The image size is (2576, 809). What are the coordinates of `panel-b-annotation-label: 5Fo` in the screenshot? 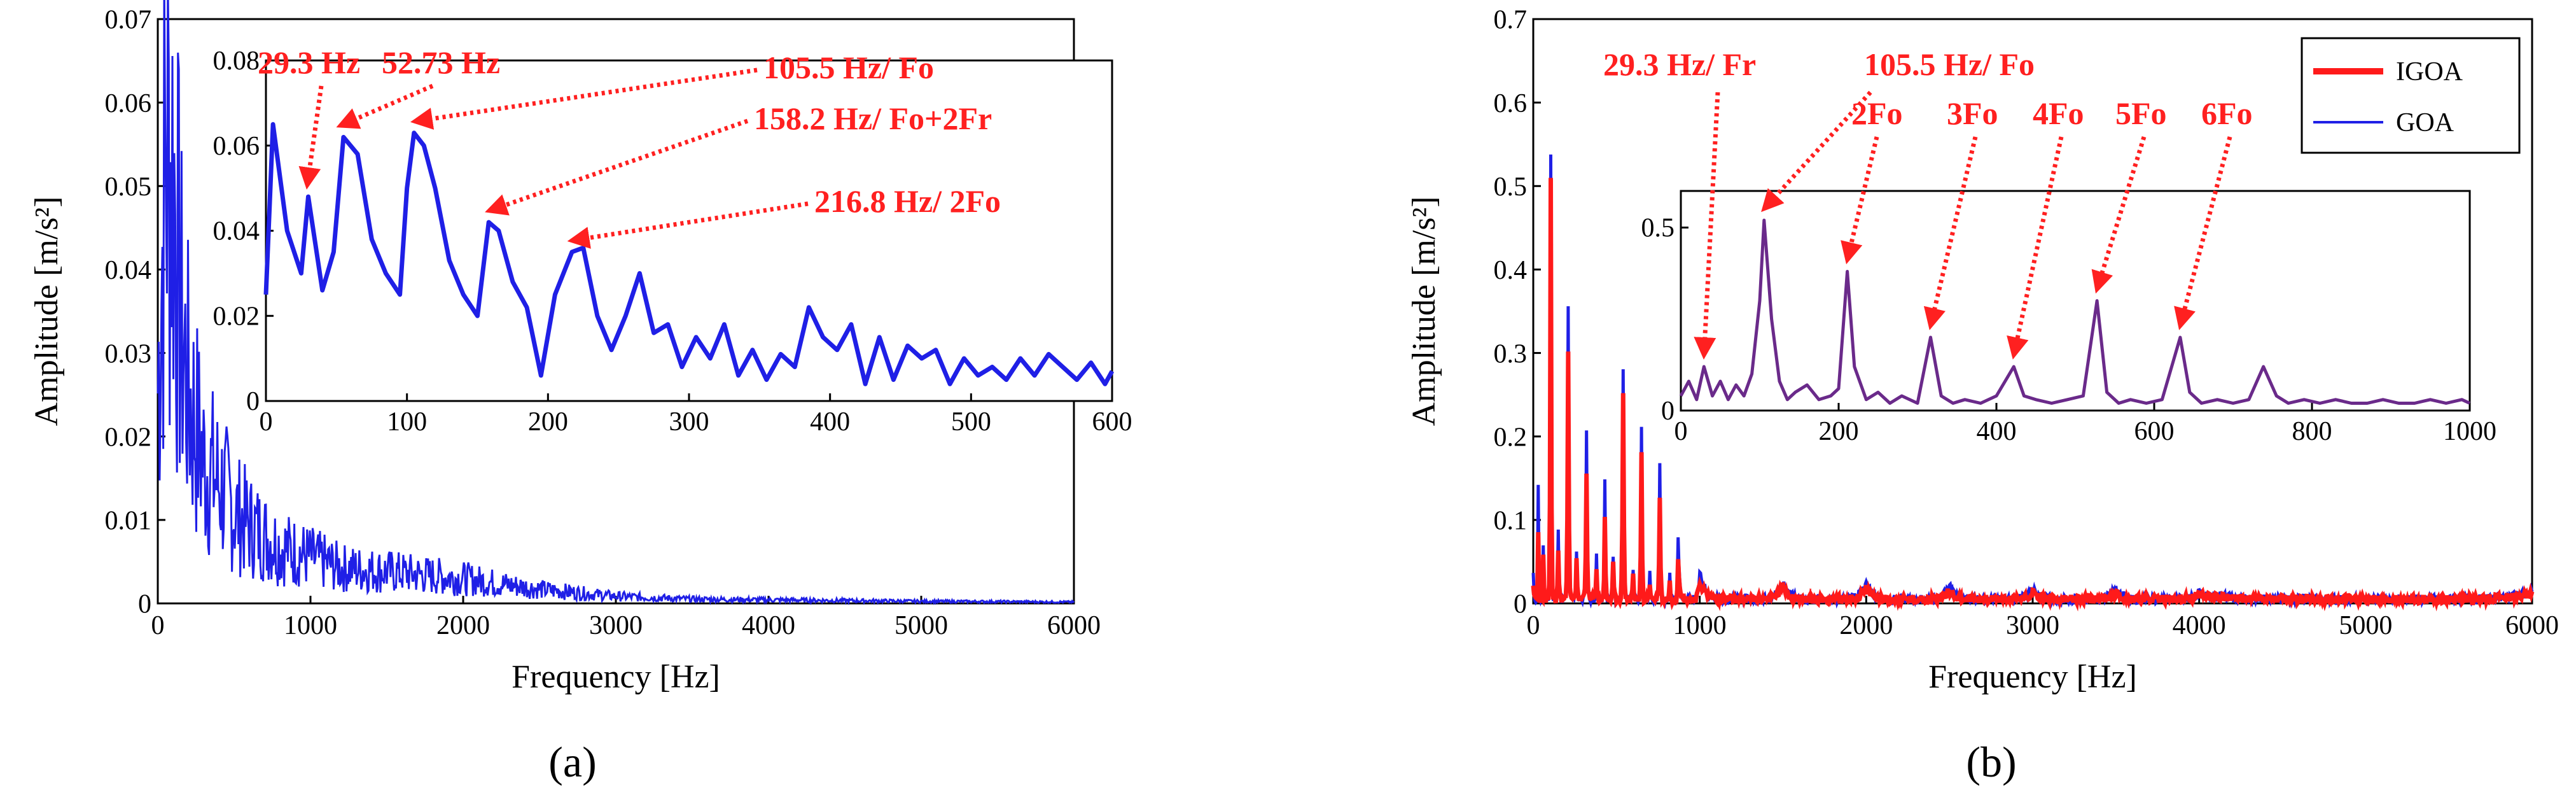 It's located at (2141, 113).